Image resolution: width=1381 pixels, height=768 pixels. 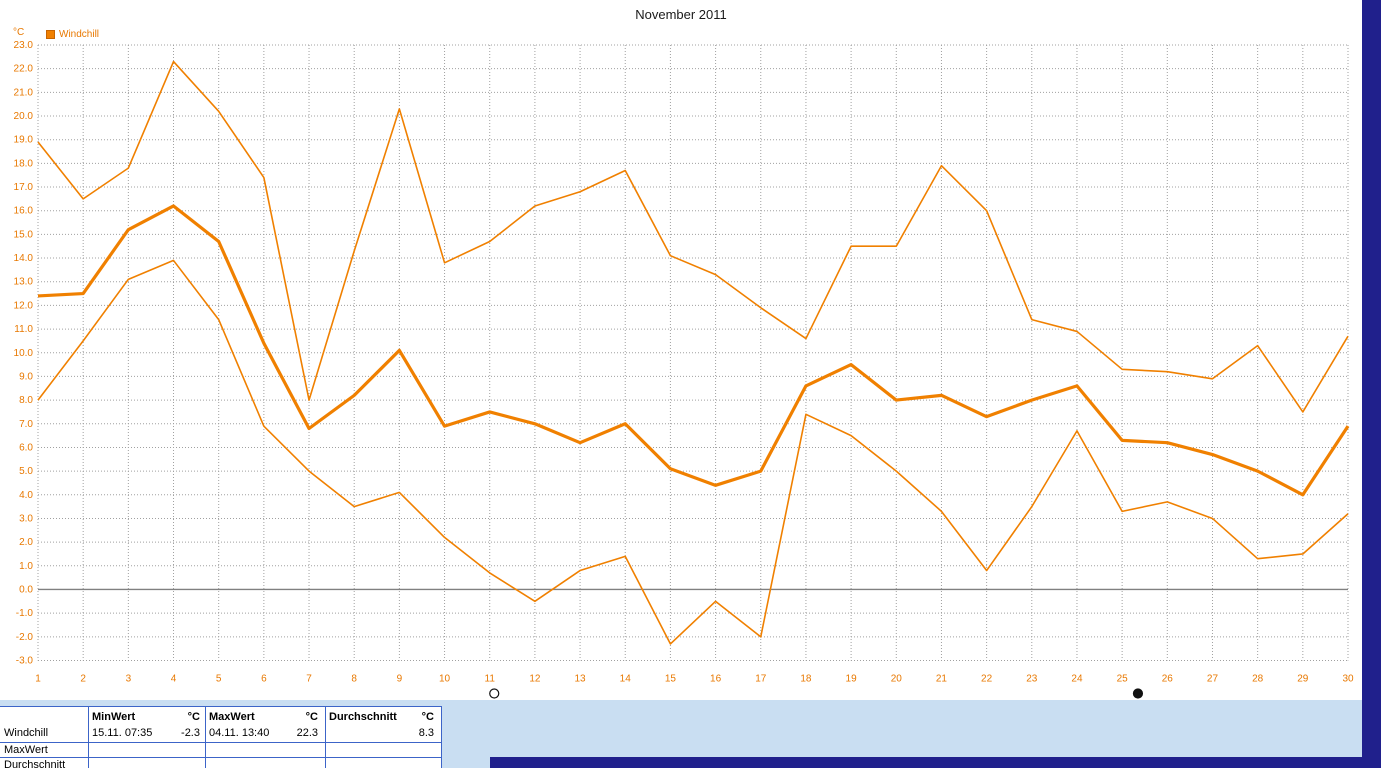 What do you see at coordinates (445, 679) in the screenshot?
I see `x-tick-label: 10` at bounding box center [445, 679].